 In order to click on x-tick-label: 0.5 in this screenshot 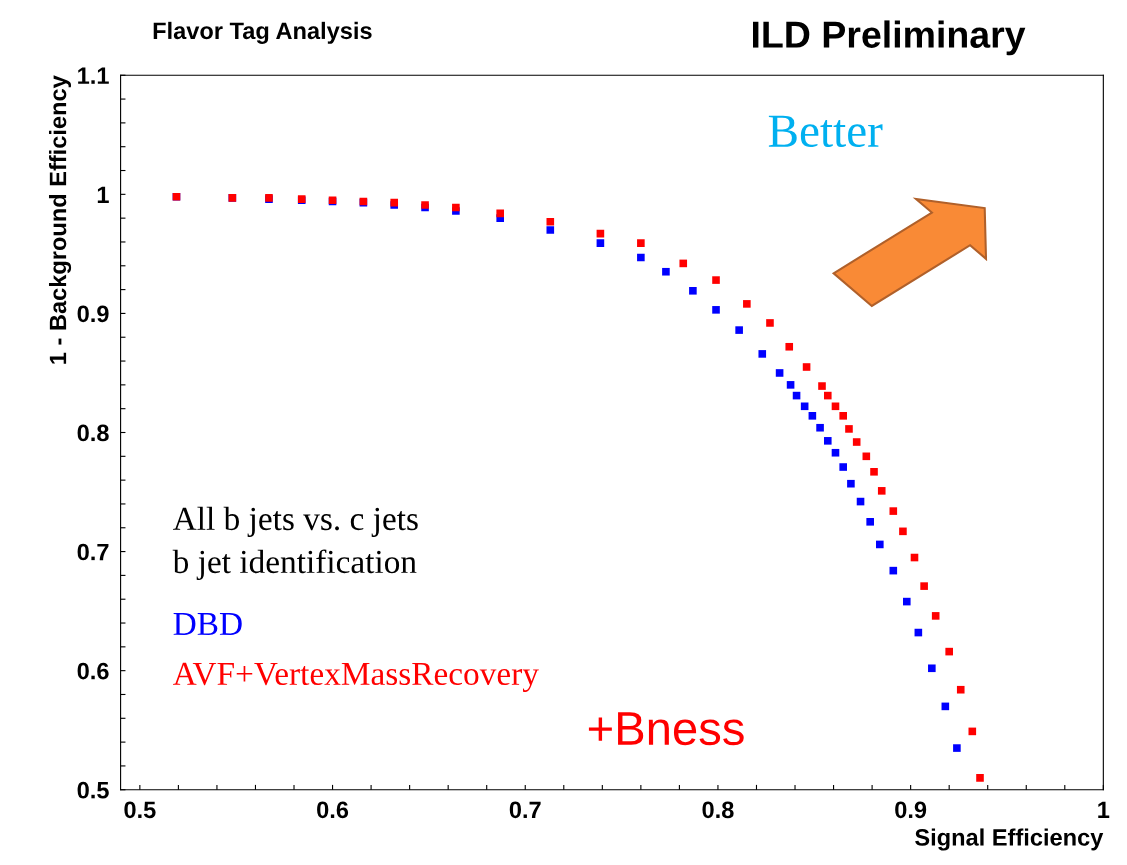, I will do `click(140, 810)`.